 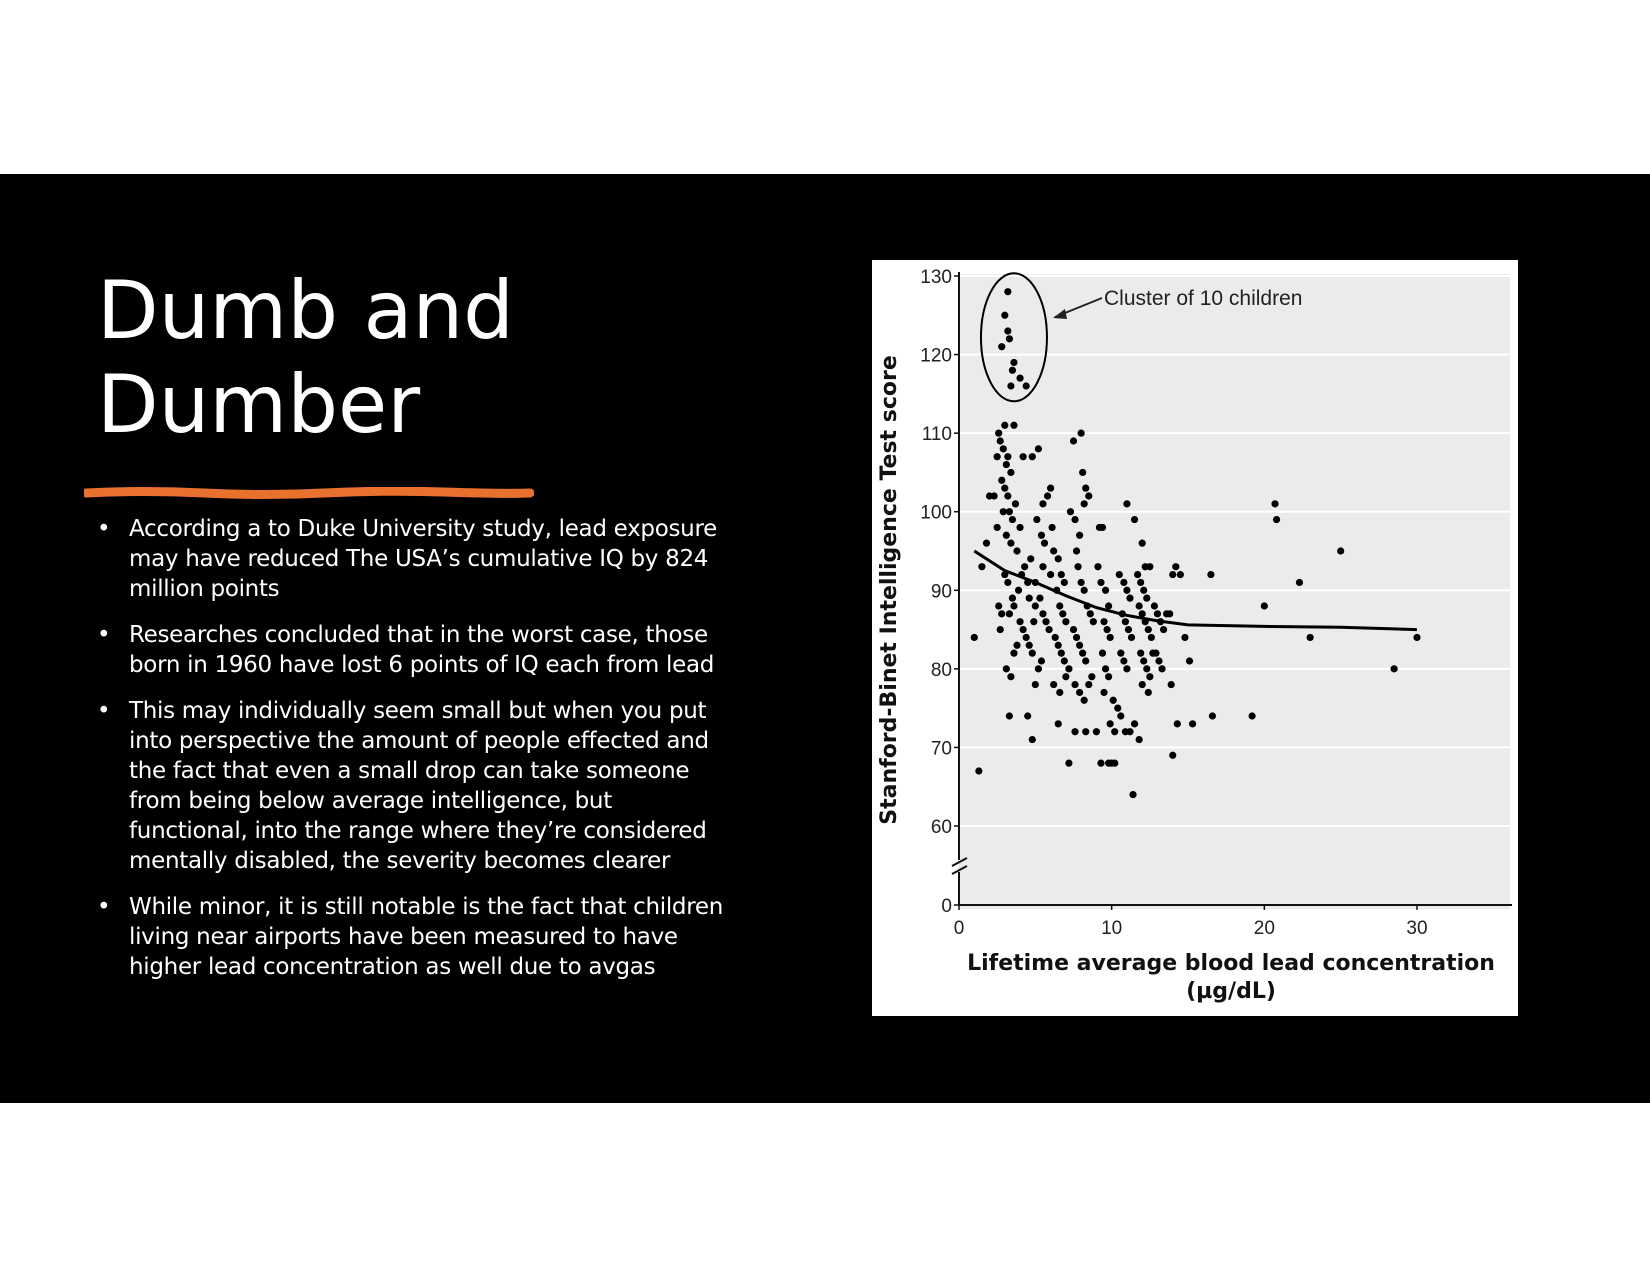 What do you see at coordinates (889, 590) in the screenshot?
I see `y-axis-label: Stanford-Binet Intelligence Test score` at bounding box center [889, 590].